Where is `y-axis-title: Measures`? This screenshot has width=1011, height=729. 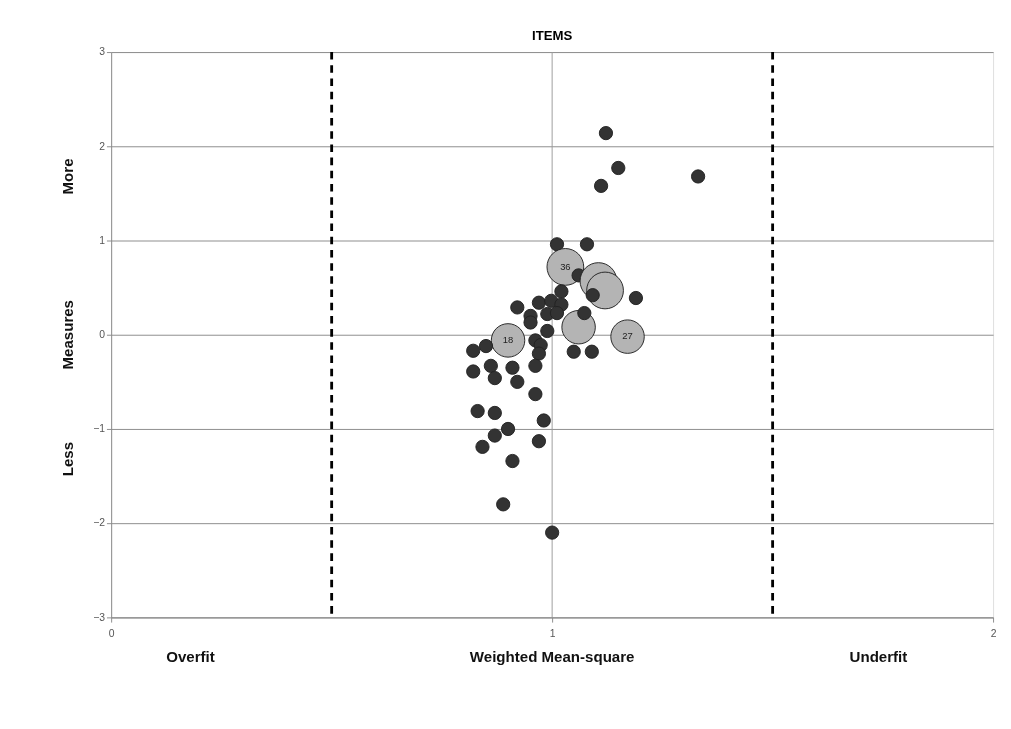
y-axis-title: Measures is located at coordinates (68, 335).